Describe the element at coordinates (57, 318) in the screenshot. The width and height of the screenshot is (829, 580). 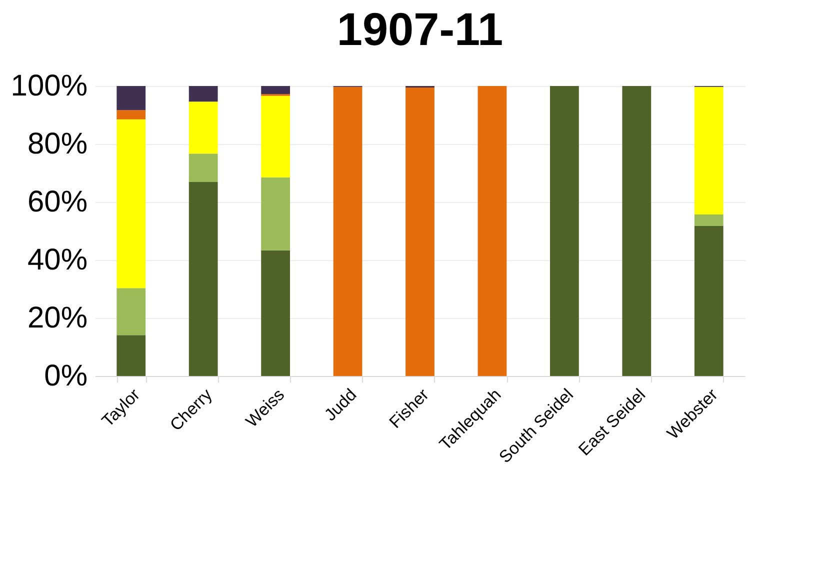
I see `y-tick-label: 20%` at that location.